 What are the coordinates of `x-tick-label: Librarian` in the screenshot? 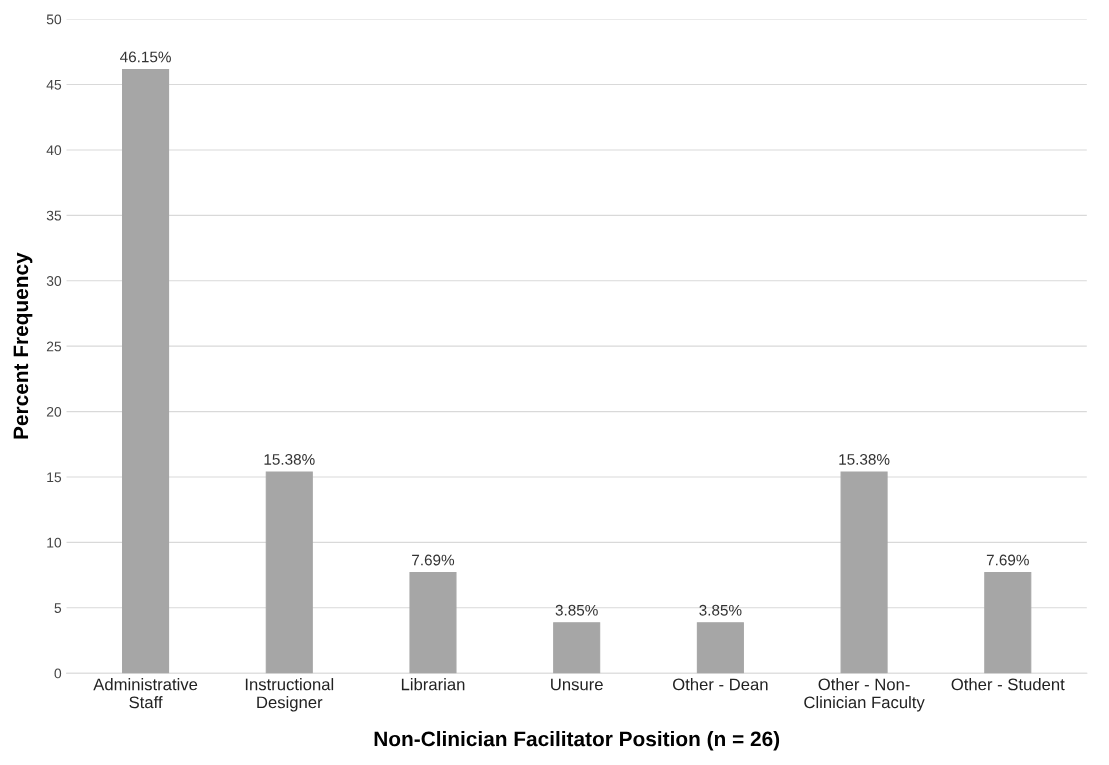 It's located at (433, 684).